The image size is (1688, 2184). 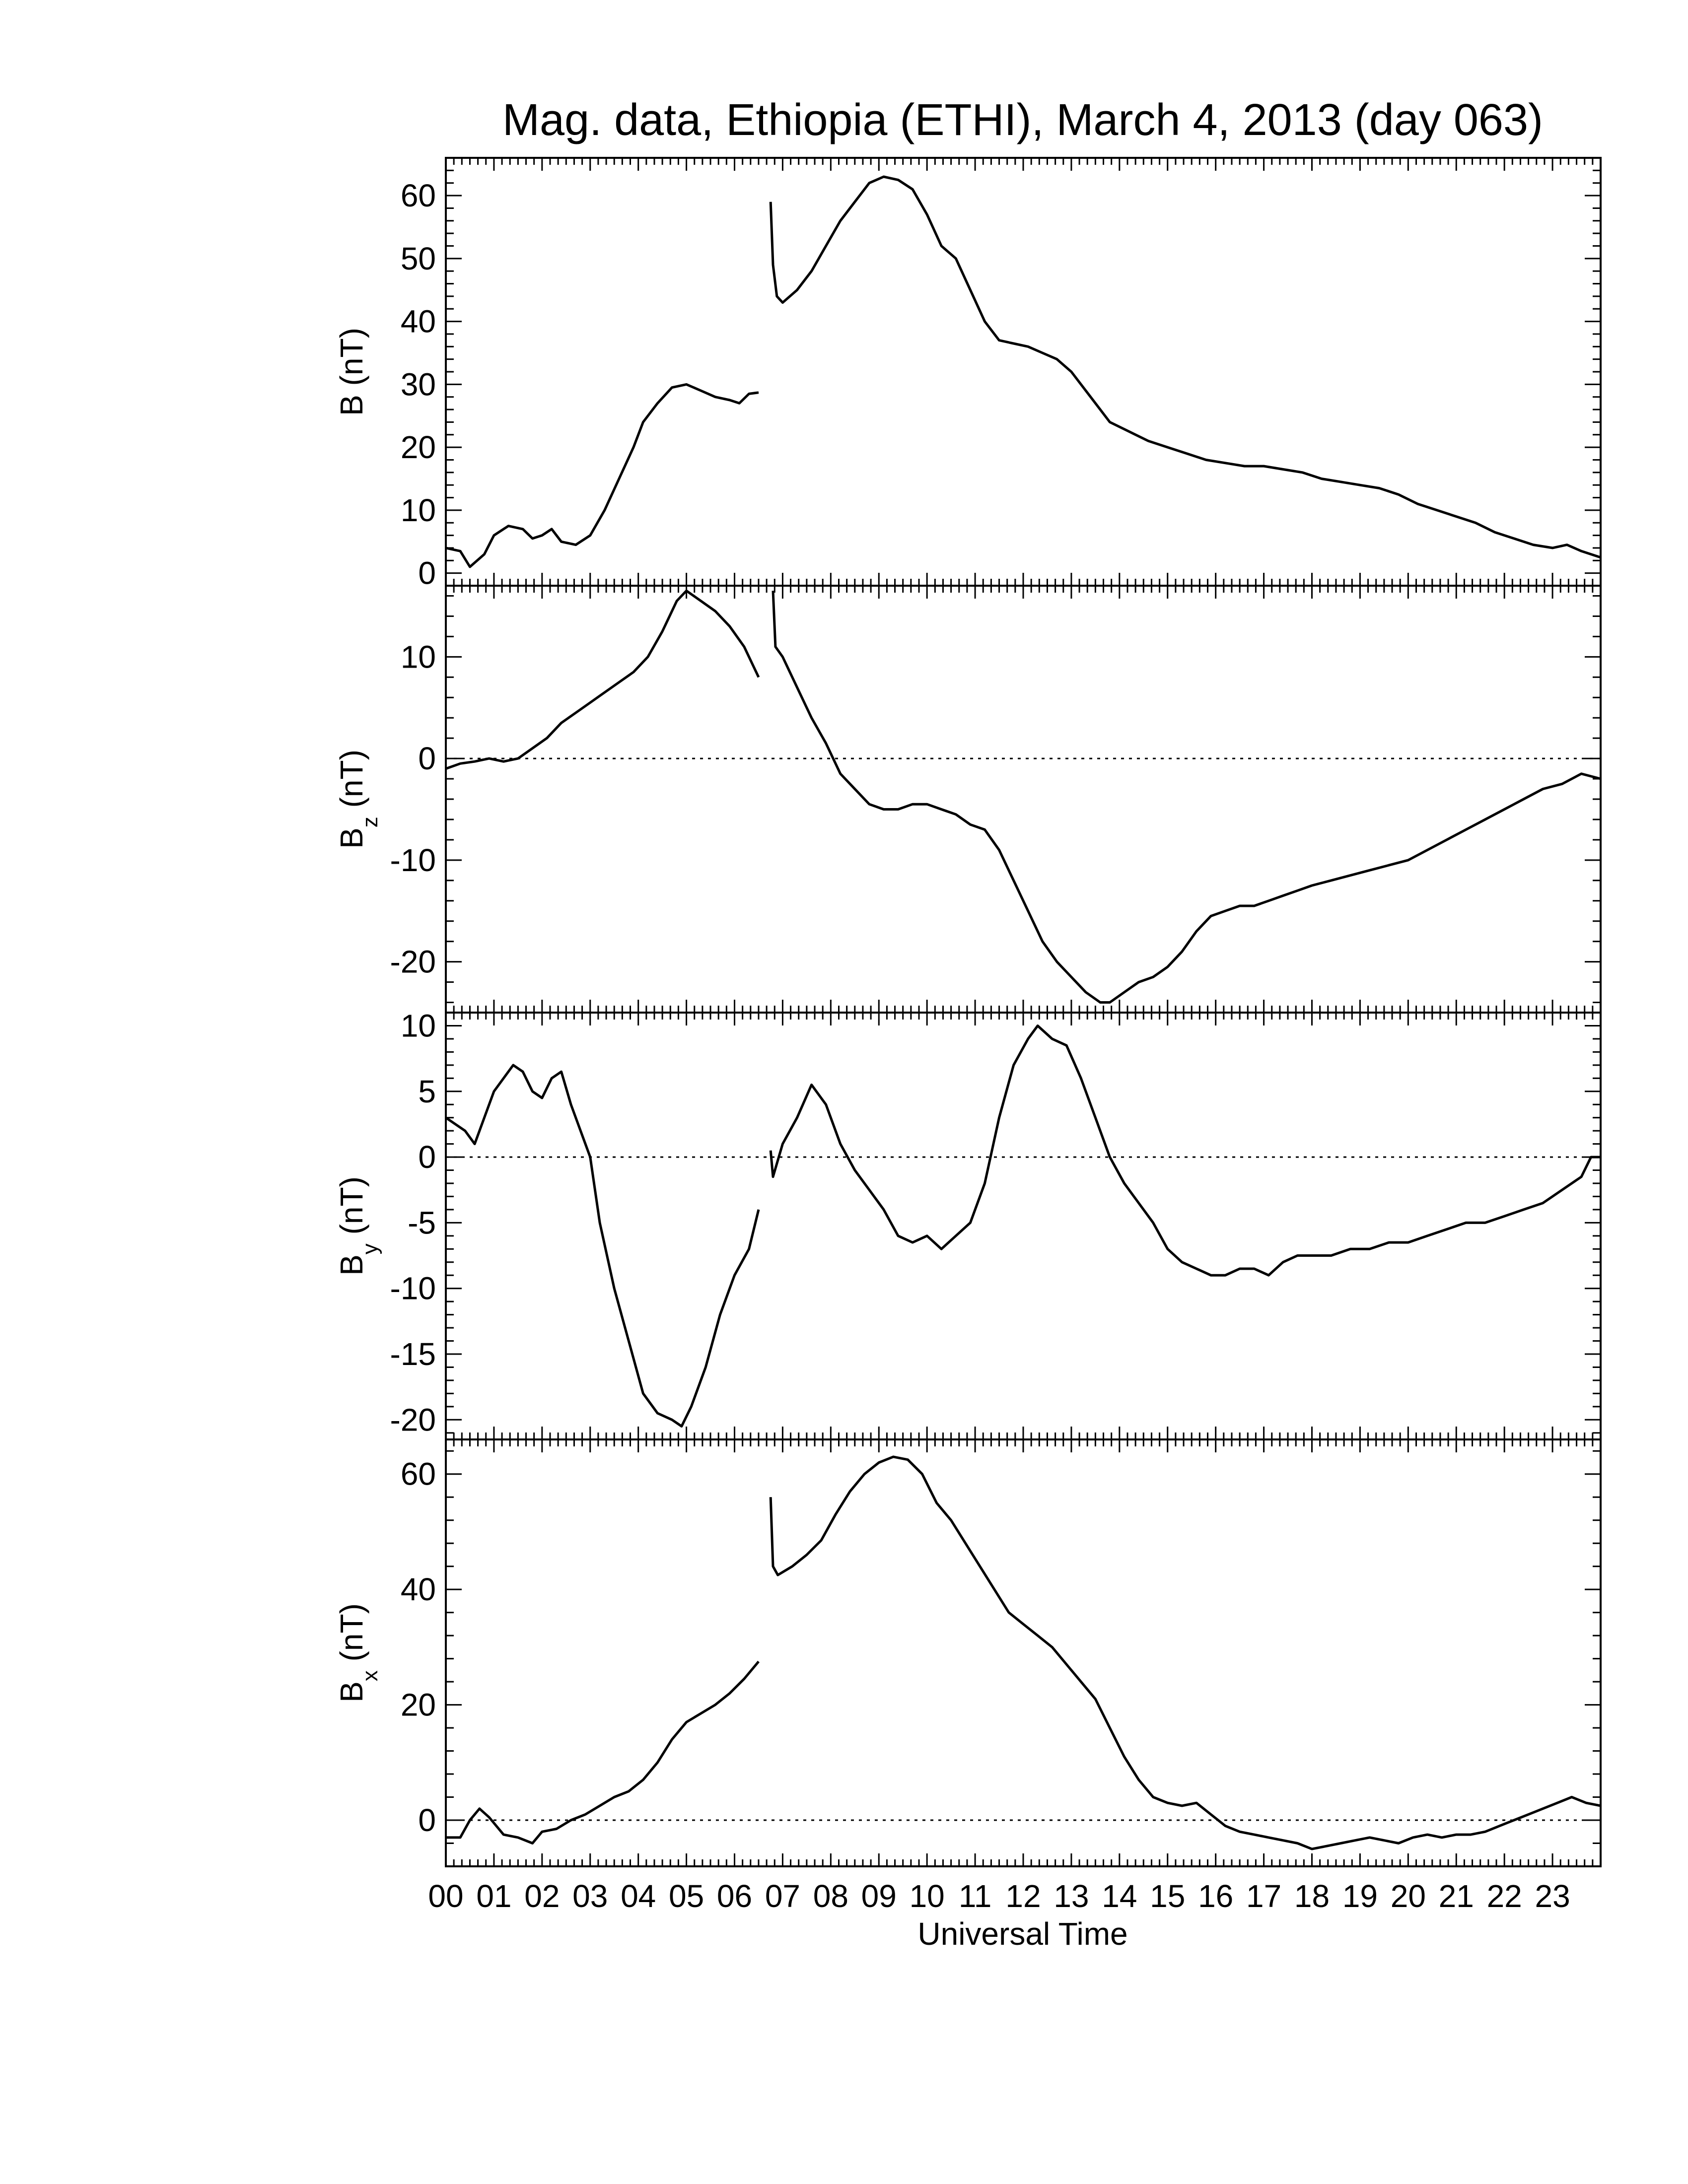 I want to click on x-tick-label: 22, so click(x=1504, y=1896).